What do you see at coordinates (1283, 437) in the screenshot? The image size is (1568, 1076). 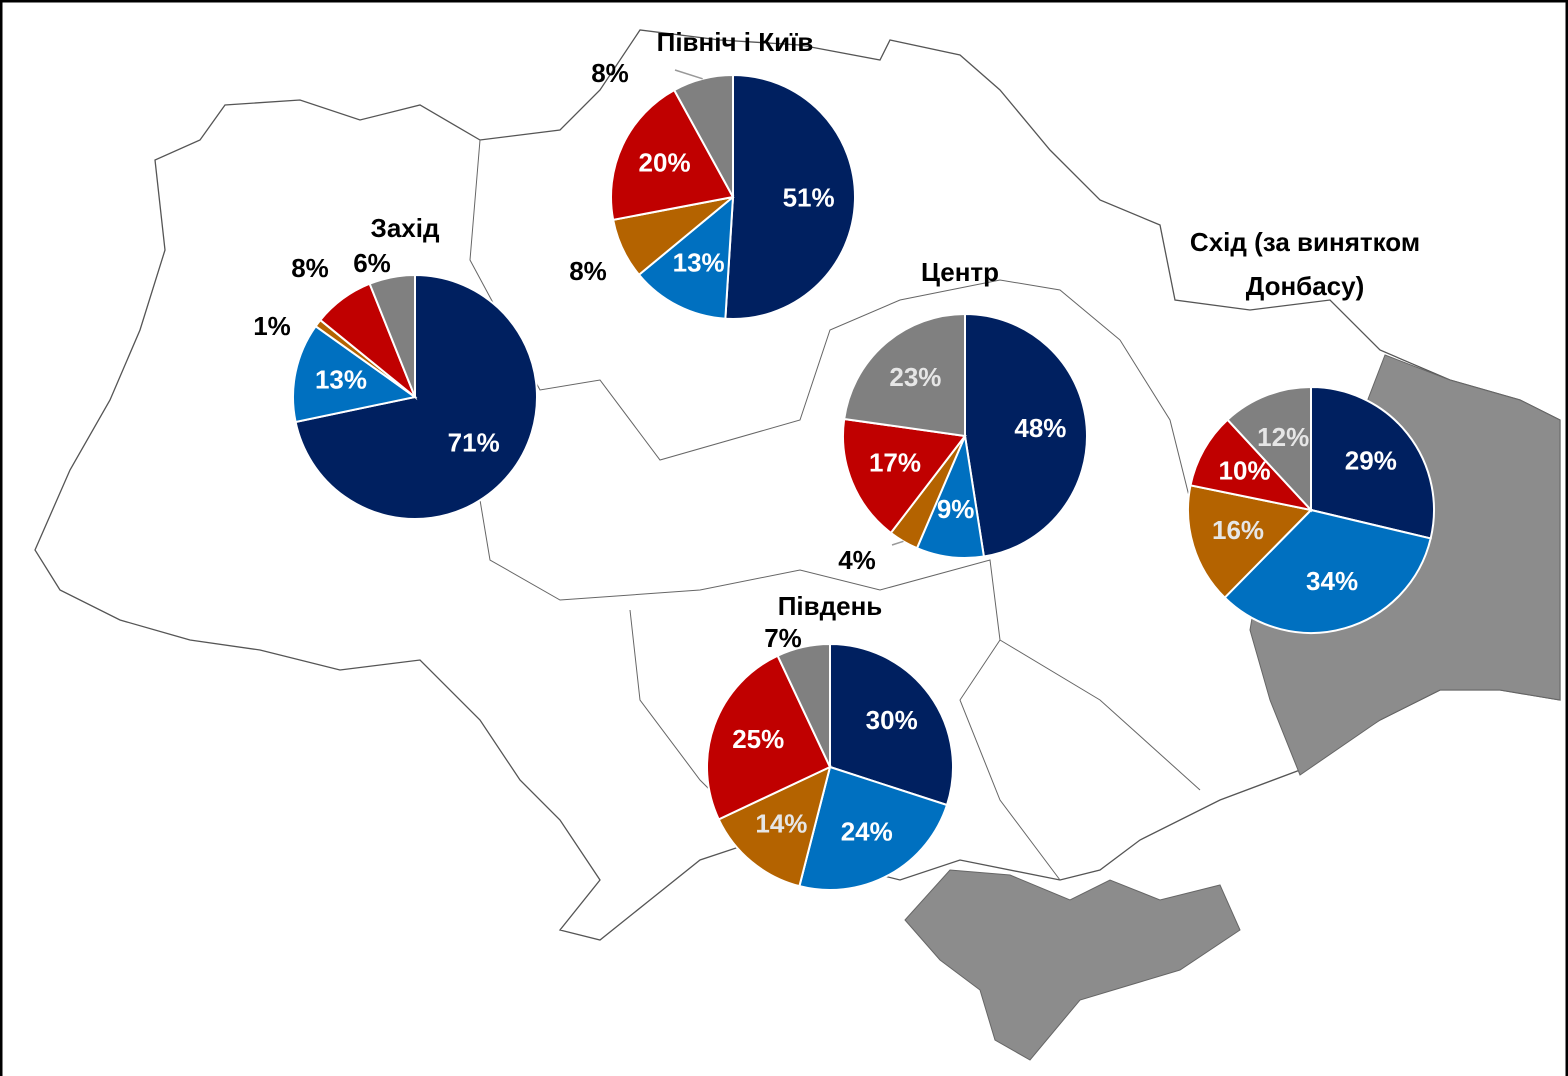 I see `value-label: 12%` at bounding box center [1283, 437].